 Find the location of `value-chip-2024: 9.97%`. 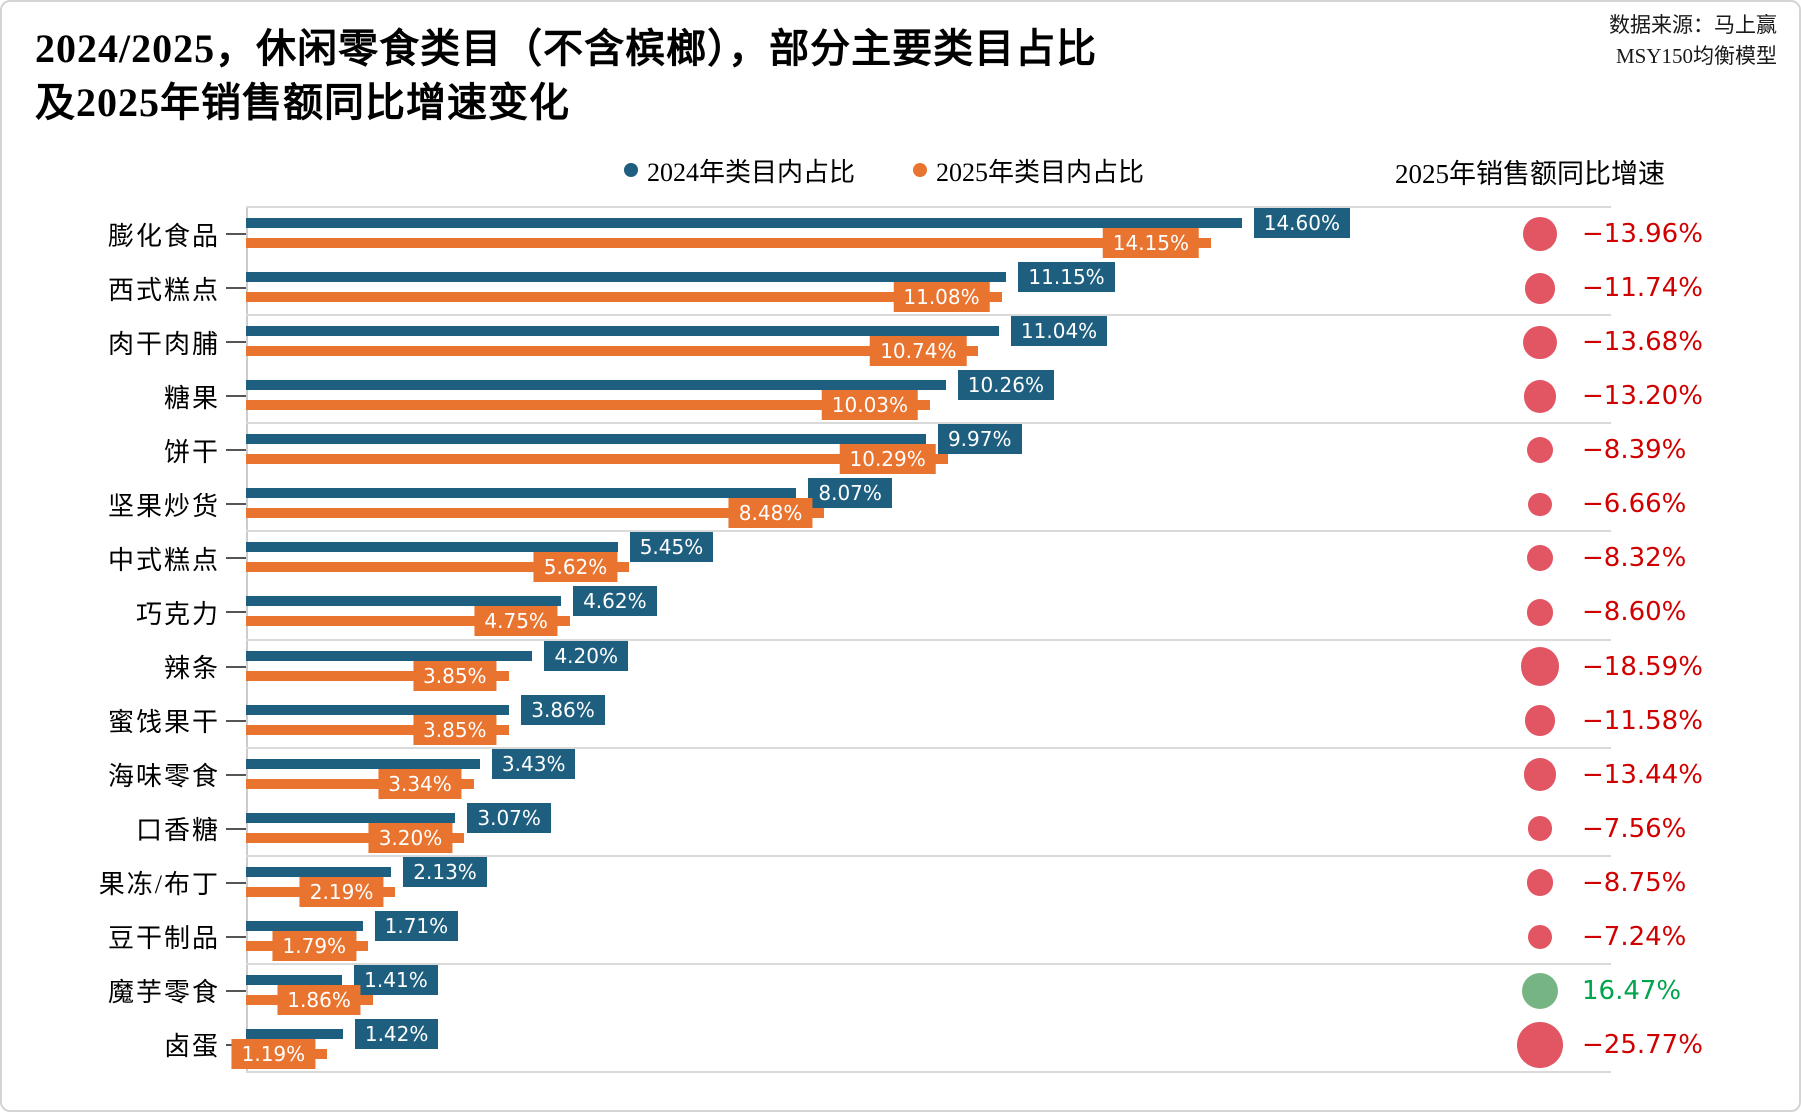

value-chip-2024: 9.97% is located at coordinates (979, 439).